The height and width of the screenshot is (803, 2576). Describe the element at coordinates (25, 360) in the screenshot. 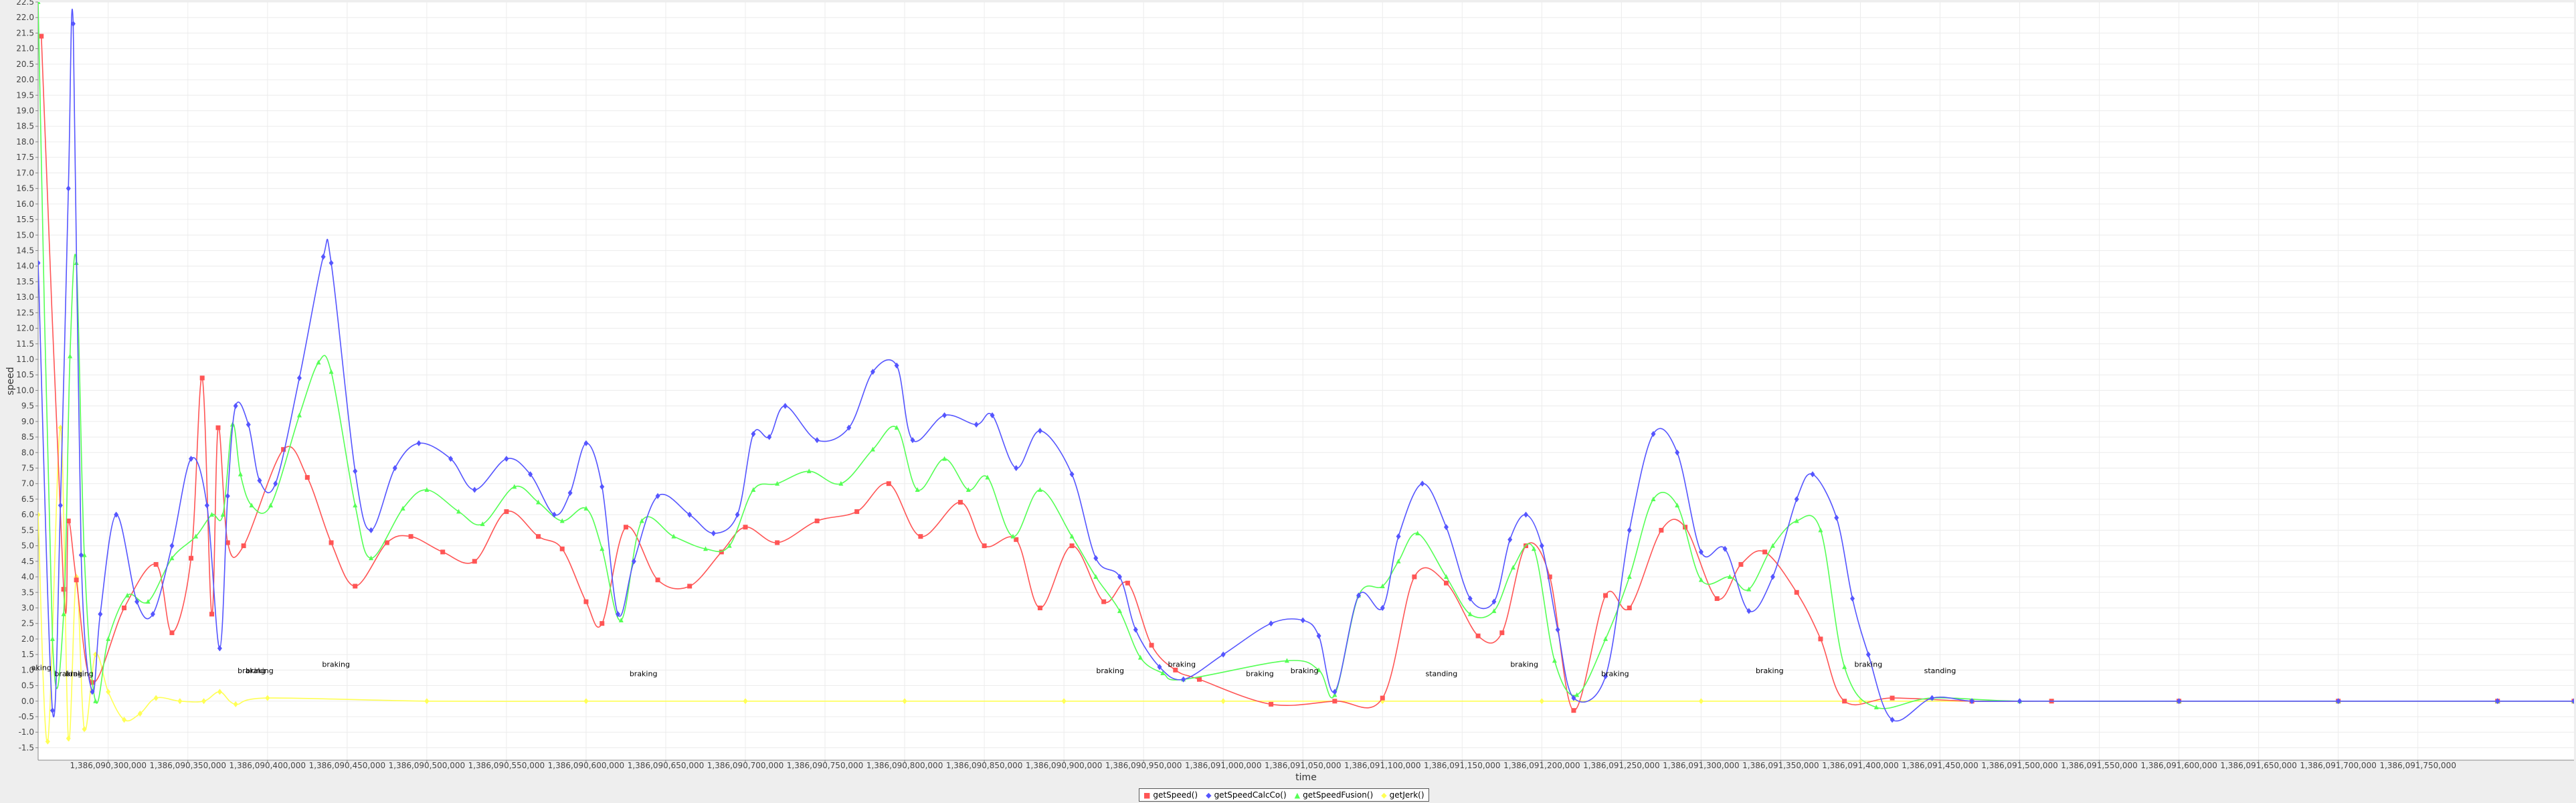

I see `y-tick-label: 11.0` at that location.